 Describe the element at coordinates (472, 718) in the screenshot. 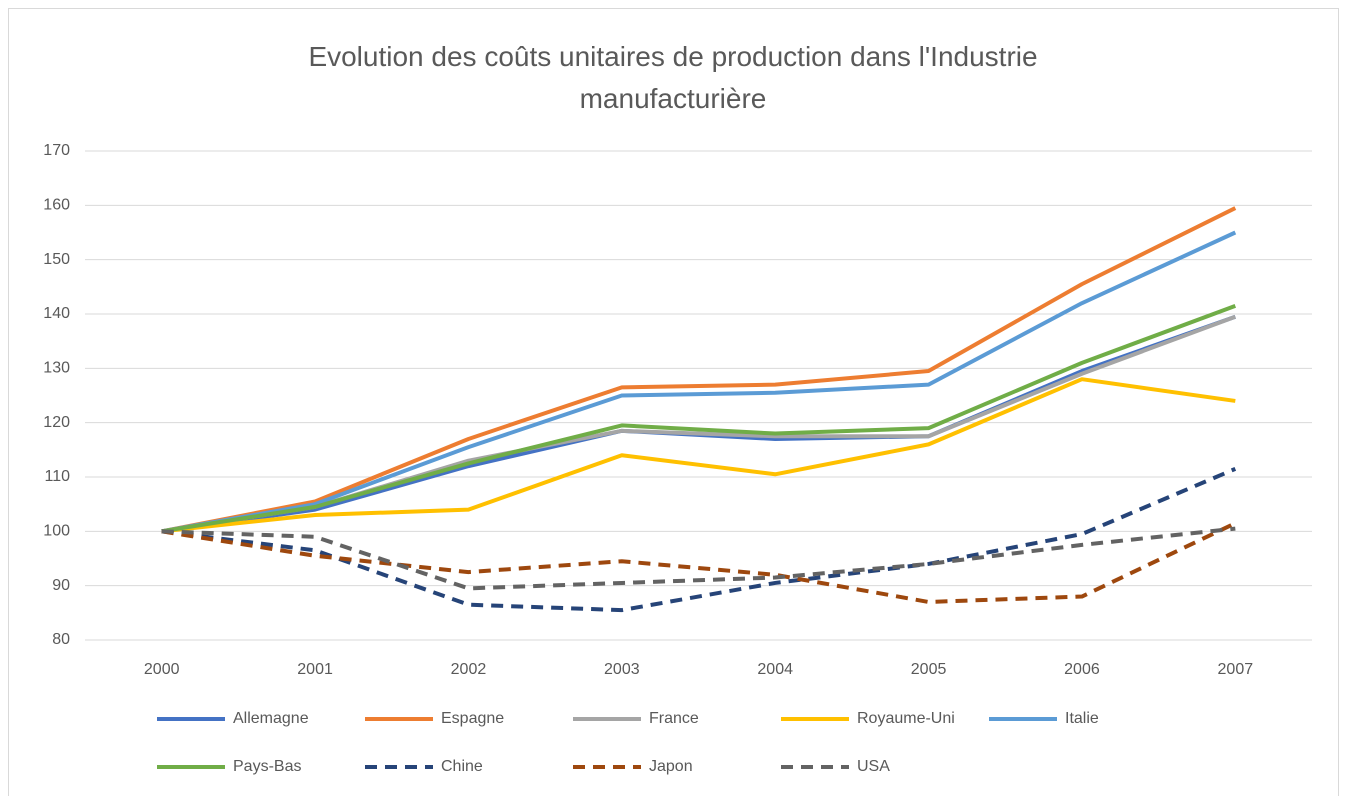

I see `legend-label: Espagne` at that location.